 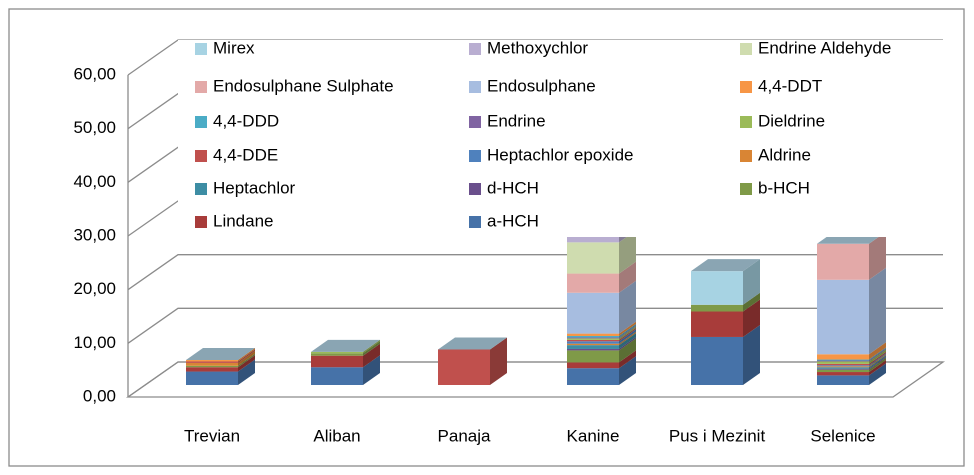 What do you see at coordinates (513, 187) in the screenshot?
I see `legend-label: d-HCH` at bounding box center [513, 187].